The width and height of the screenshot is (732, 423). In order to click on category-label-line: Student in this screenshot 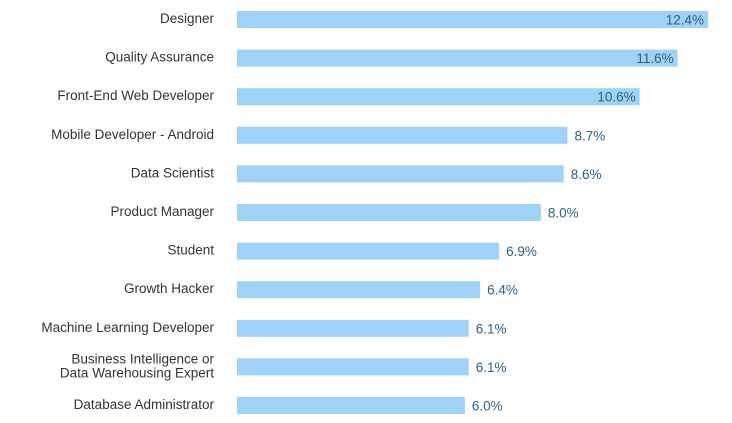, I will do `click(190, 250)`.